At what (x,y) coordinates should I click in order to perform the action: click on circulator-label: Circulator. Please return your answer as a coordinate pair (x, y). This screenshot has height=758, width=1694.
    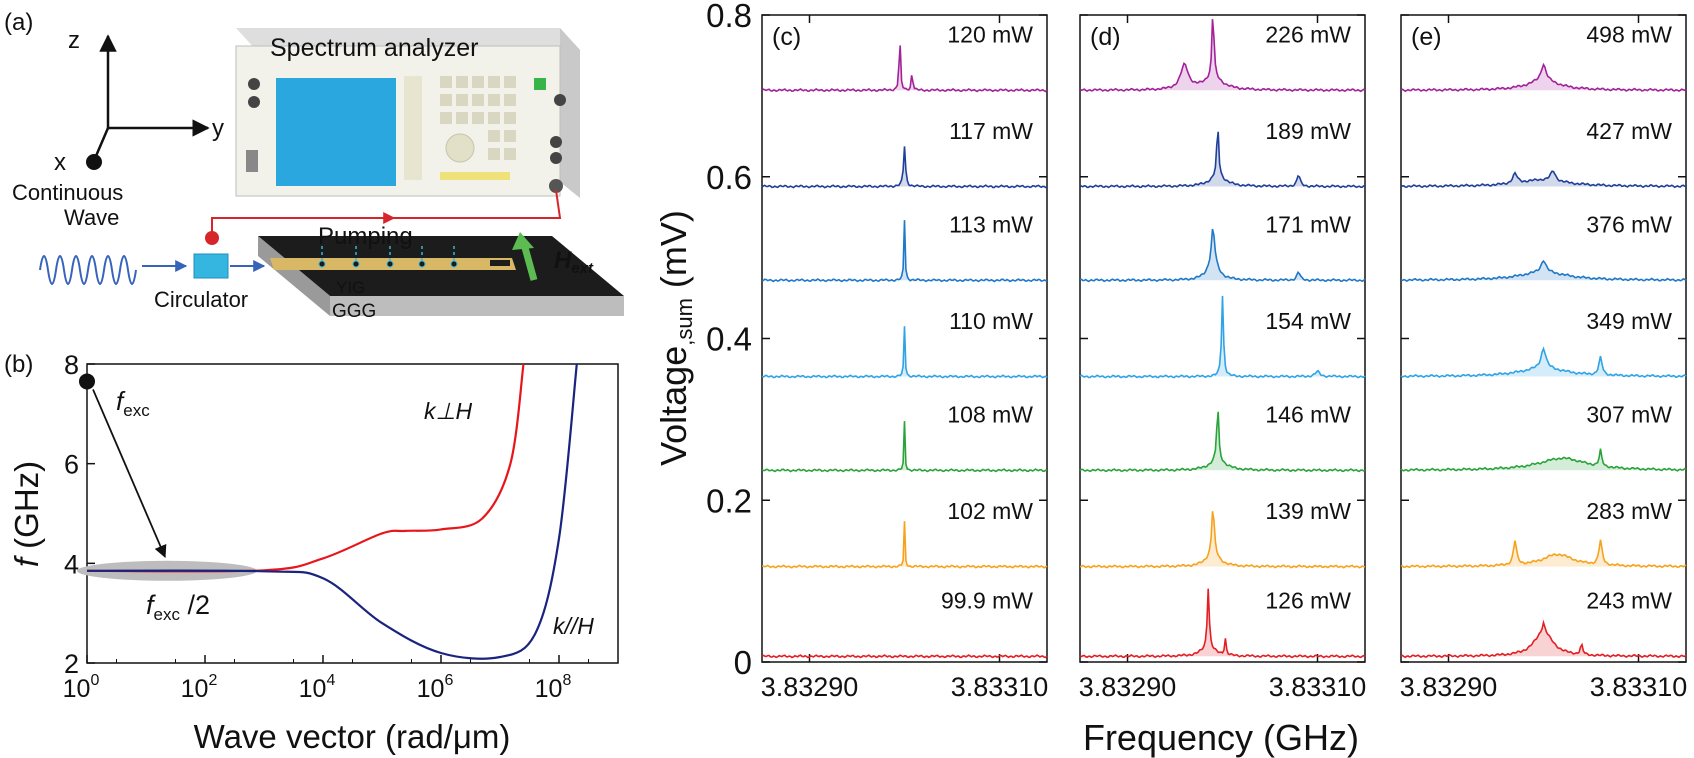
    Looking at the image, I should click on (201, 299).